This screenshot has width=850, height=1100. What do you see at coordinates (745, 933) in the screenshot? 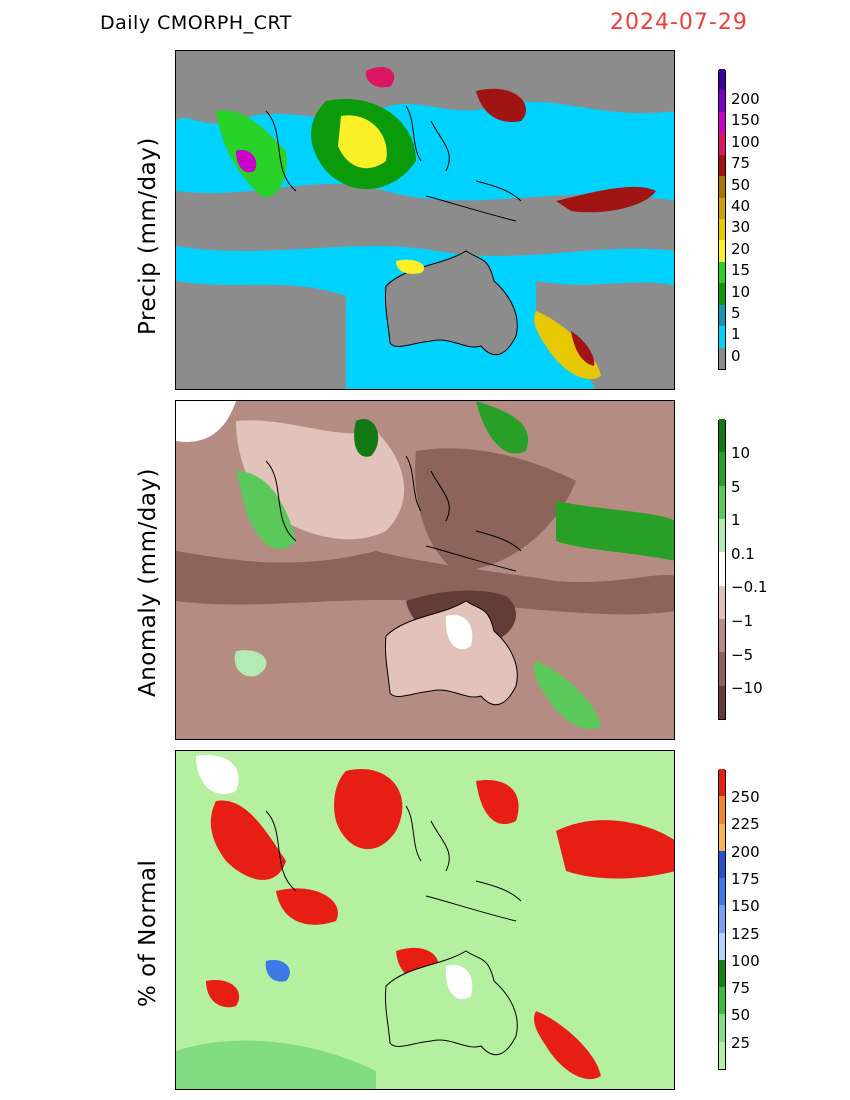
I see `percent-colorbar-tick-label: 125` at bounding box center [745, 933].